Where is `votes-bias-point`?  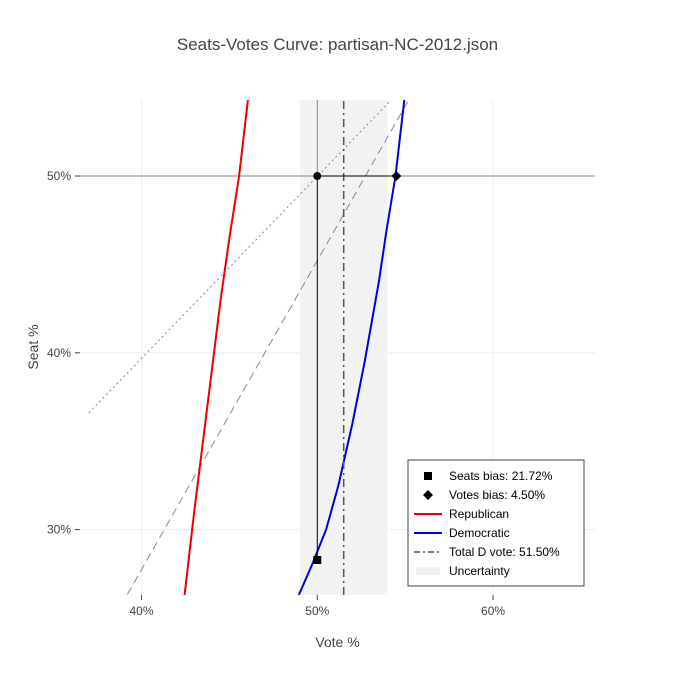
votes-bias-point is located at coordinates (396, 176).